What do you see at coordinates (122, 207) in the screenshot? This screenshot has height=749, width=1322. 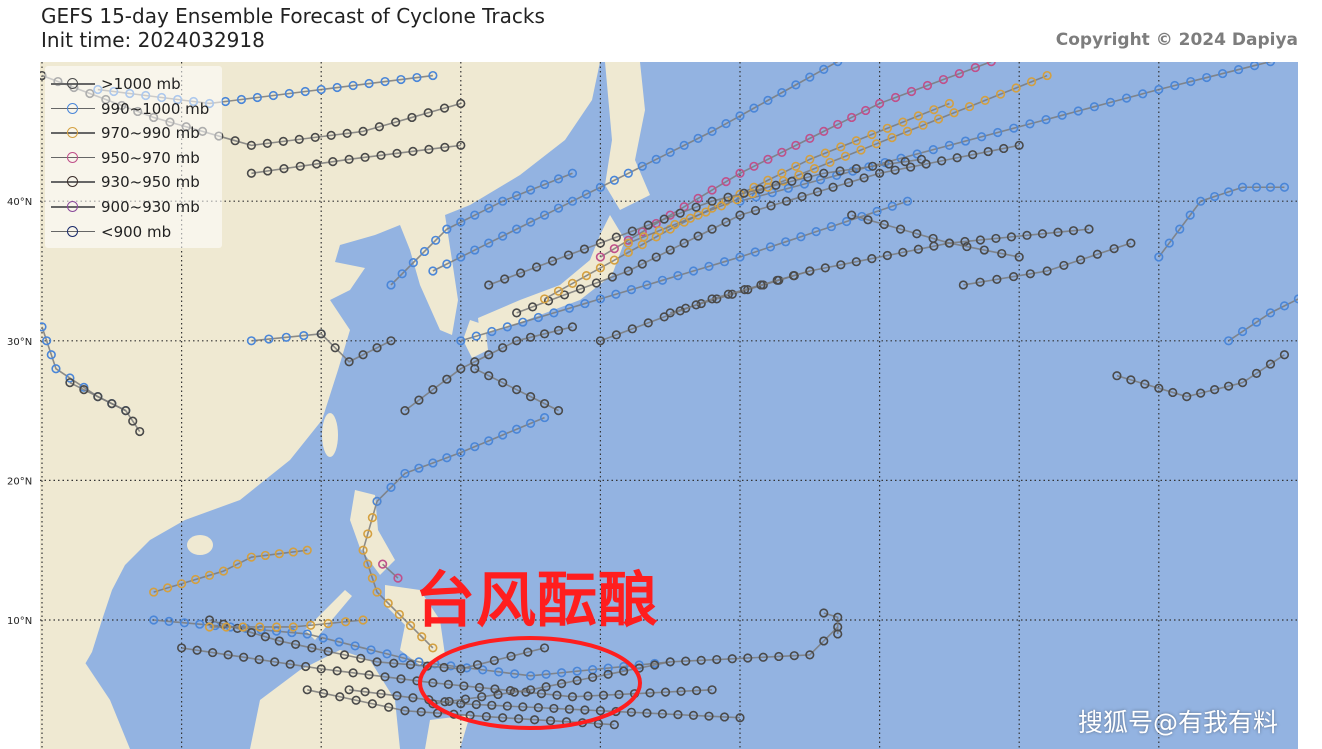 I see `legend-item: 900~930 mb` at bounding box center [122, 207].